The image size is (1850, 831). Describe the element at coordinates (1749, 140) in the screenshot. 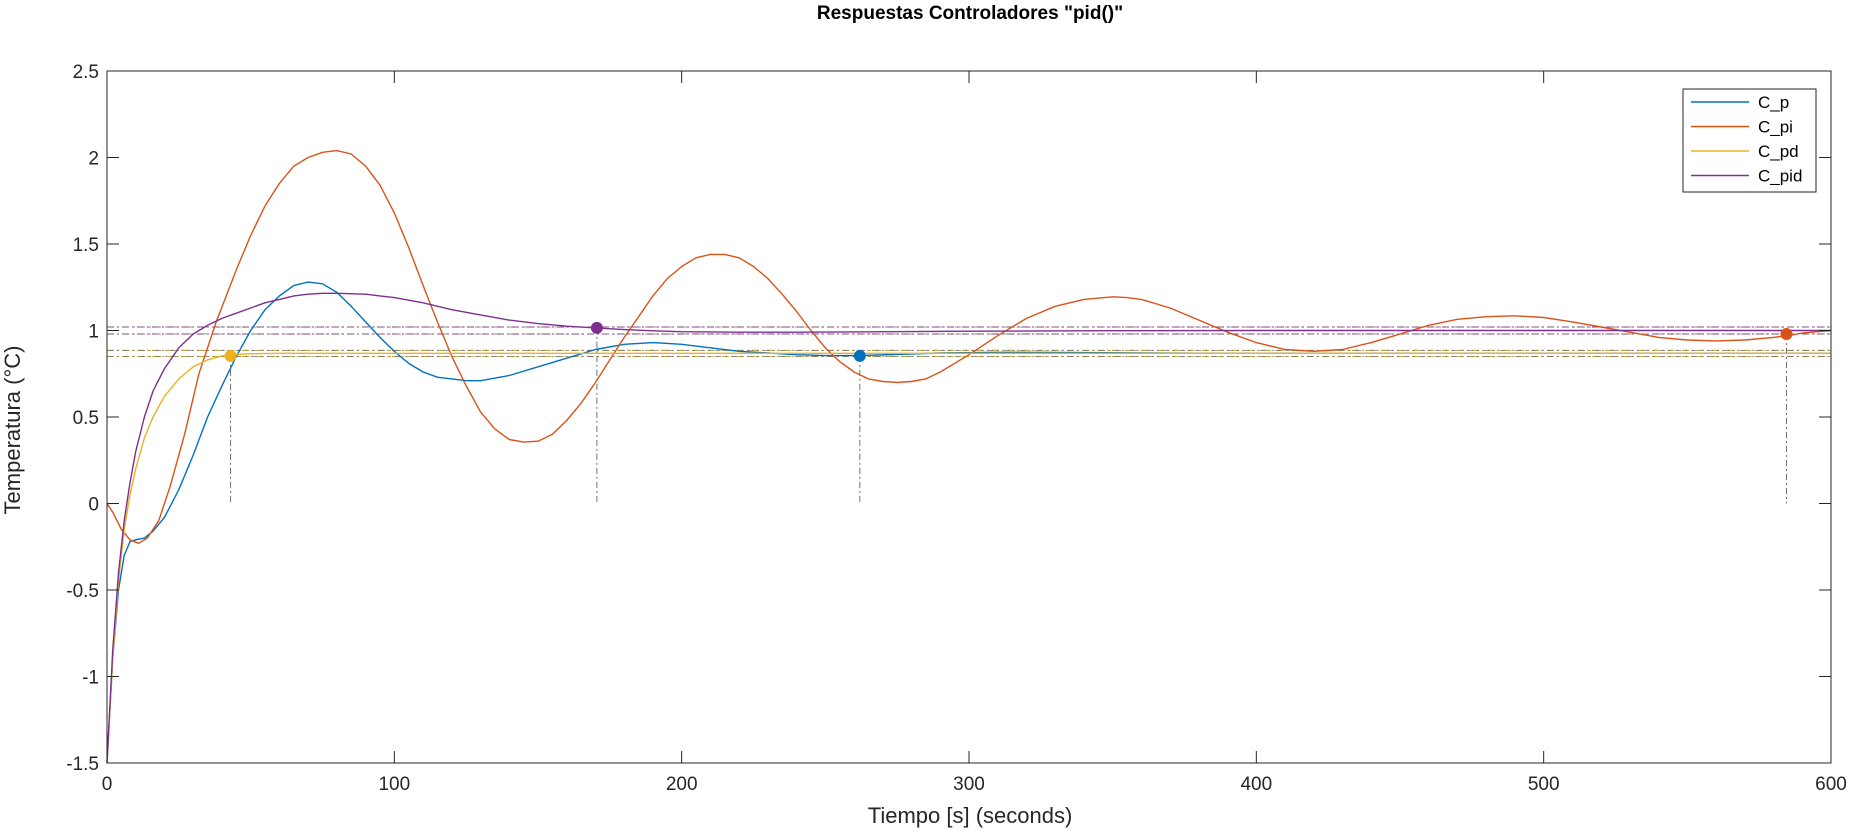

I see `legend: C_p C_pi C_pd C_pid` at that location.